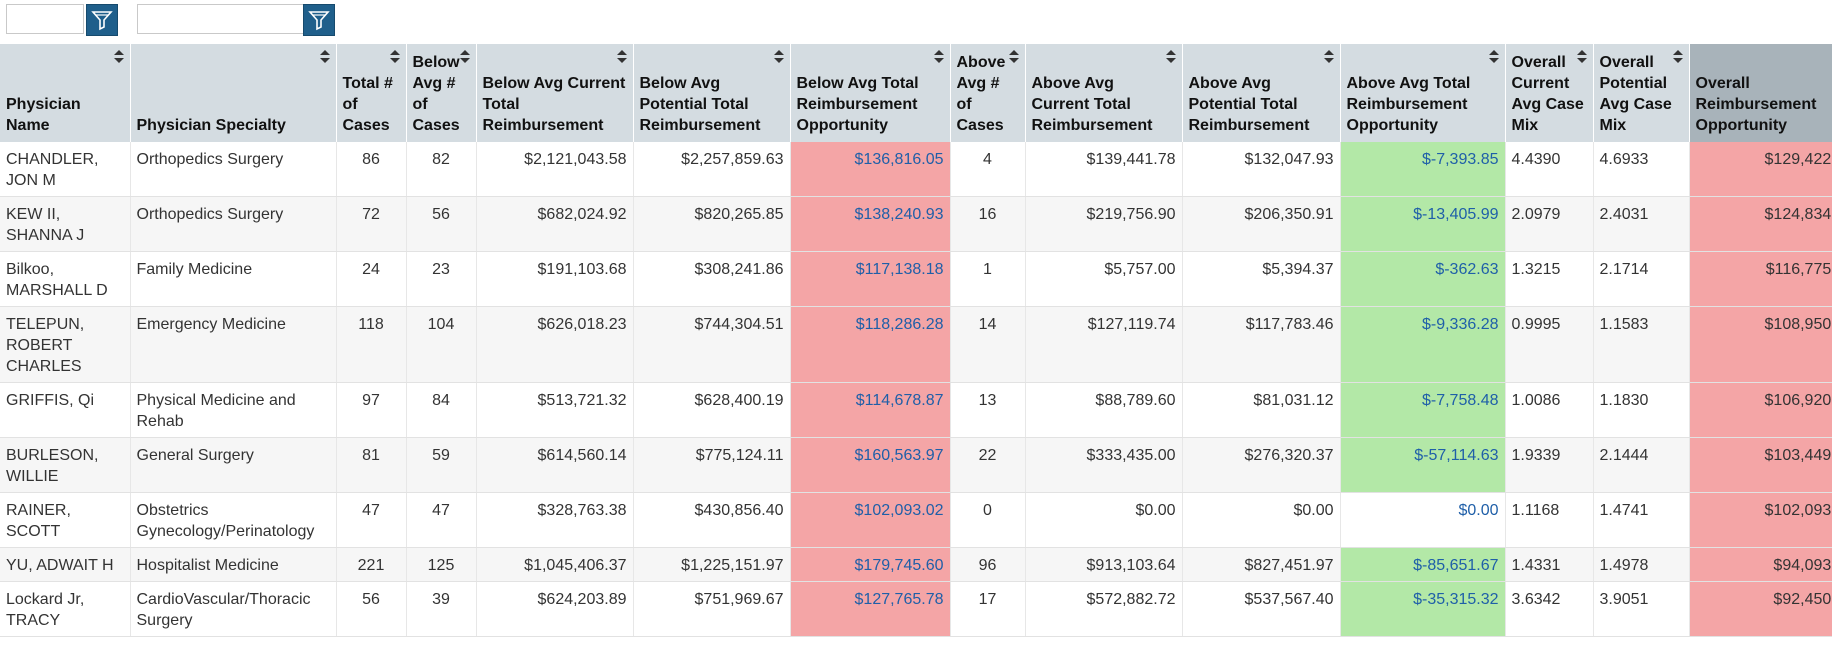  Describe the element at coordinates (233, 609) in the screenshot. I see `table-cell: CardioVascular/Thoracic Surgery` at that location.